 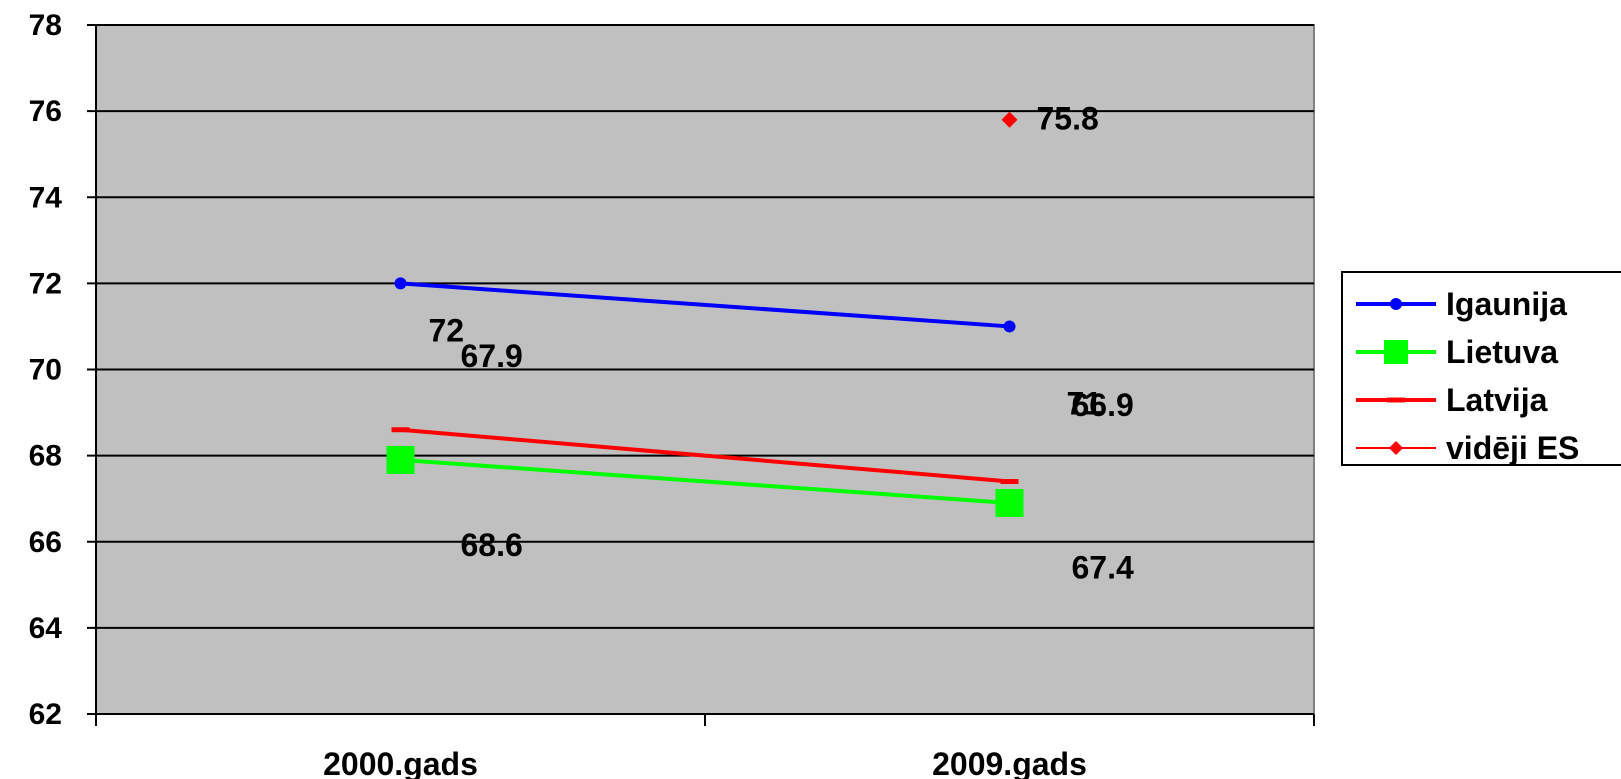 What do you see at coordinates (45, 25) in the screenshot?
I see `y-tick-label: 78` at bounding box center [45, 25].